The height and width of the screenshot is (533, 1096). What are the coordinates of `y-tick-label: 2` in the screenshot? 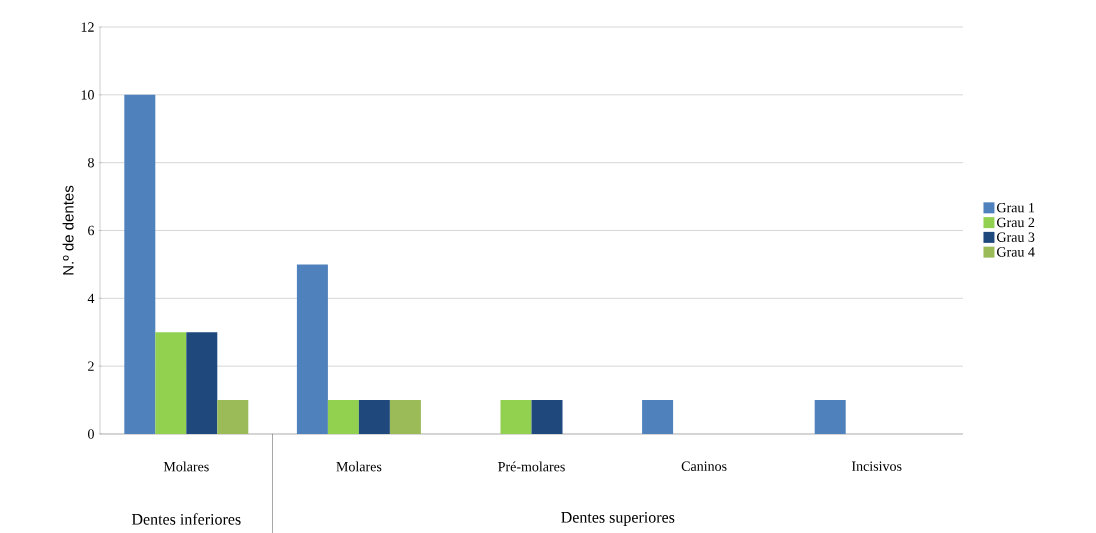 It's located at (91, 366).